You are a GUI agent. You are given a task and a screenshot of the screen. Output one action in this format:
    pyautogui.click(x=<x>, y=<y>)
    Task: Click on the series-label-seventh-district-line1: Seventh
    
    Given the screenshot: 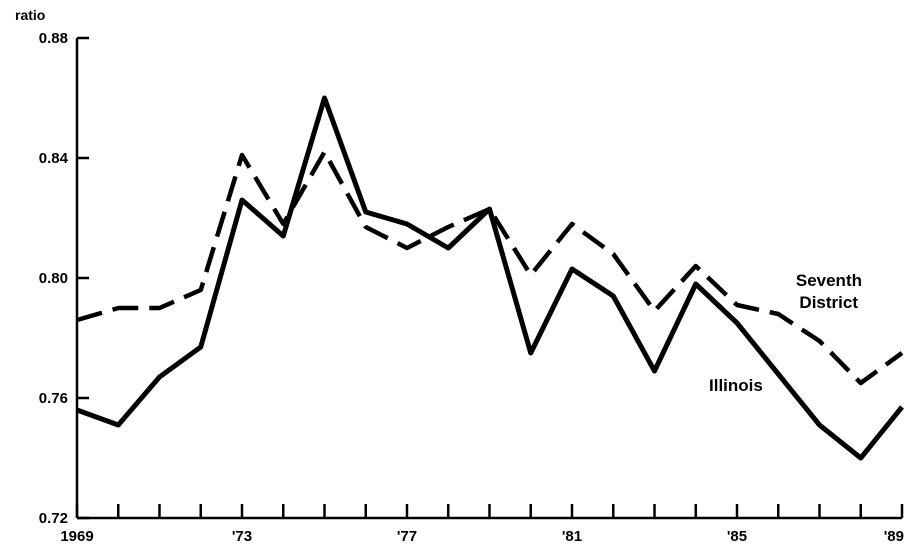 What is the action you would take?
    pyautogui.click(x=829, y=280)
    